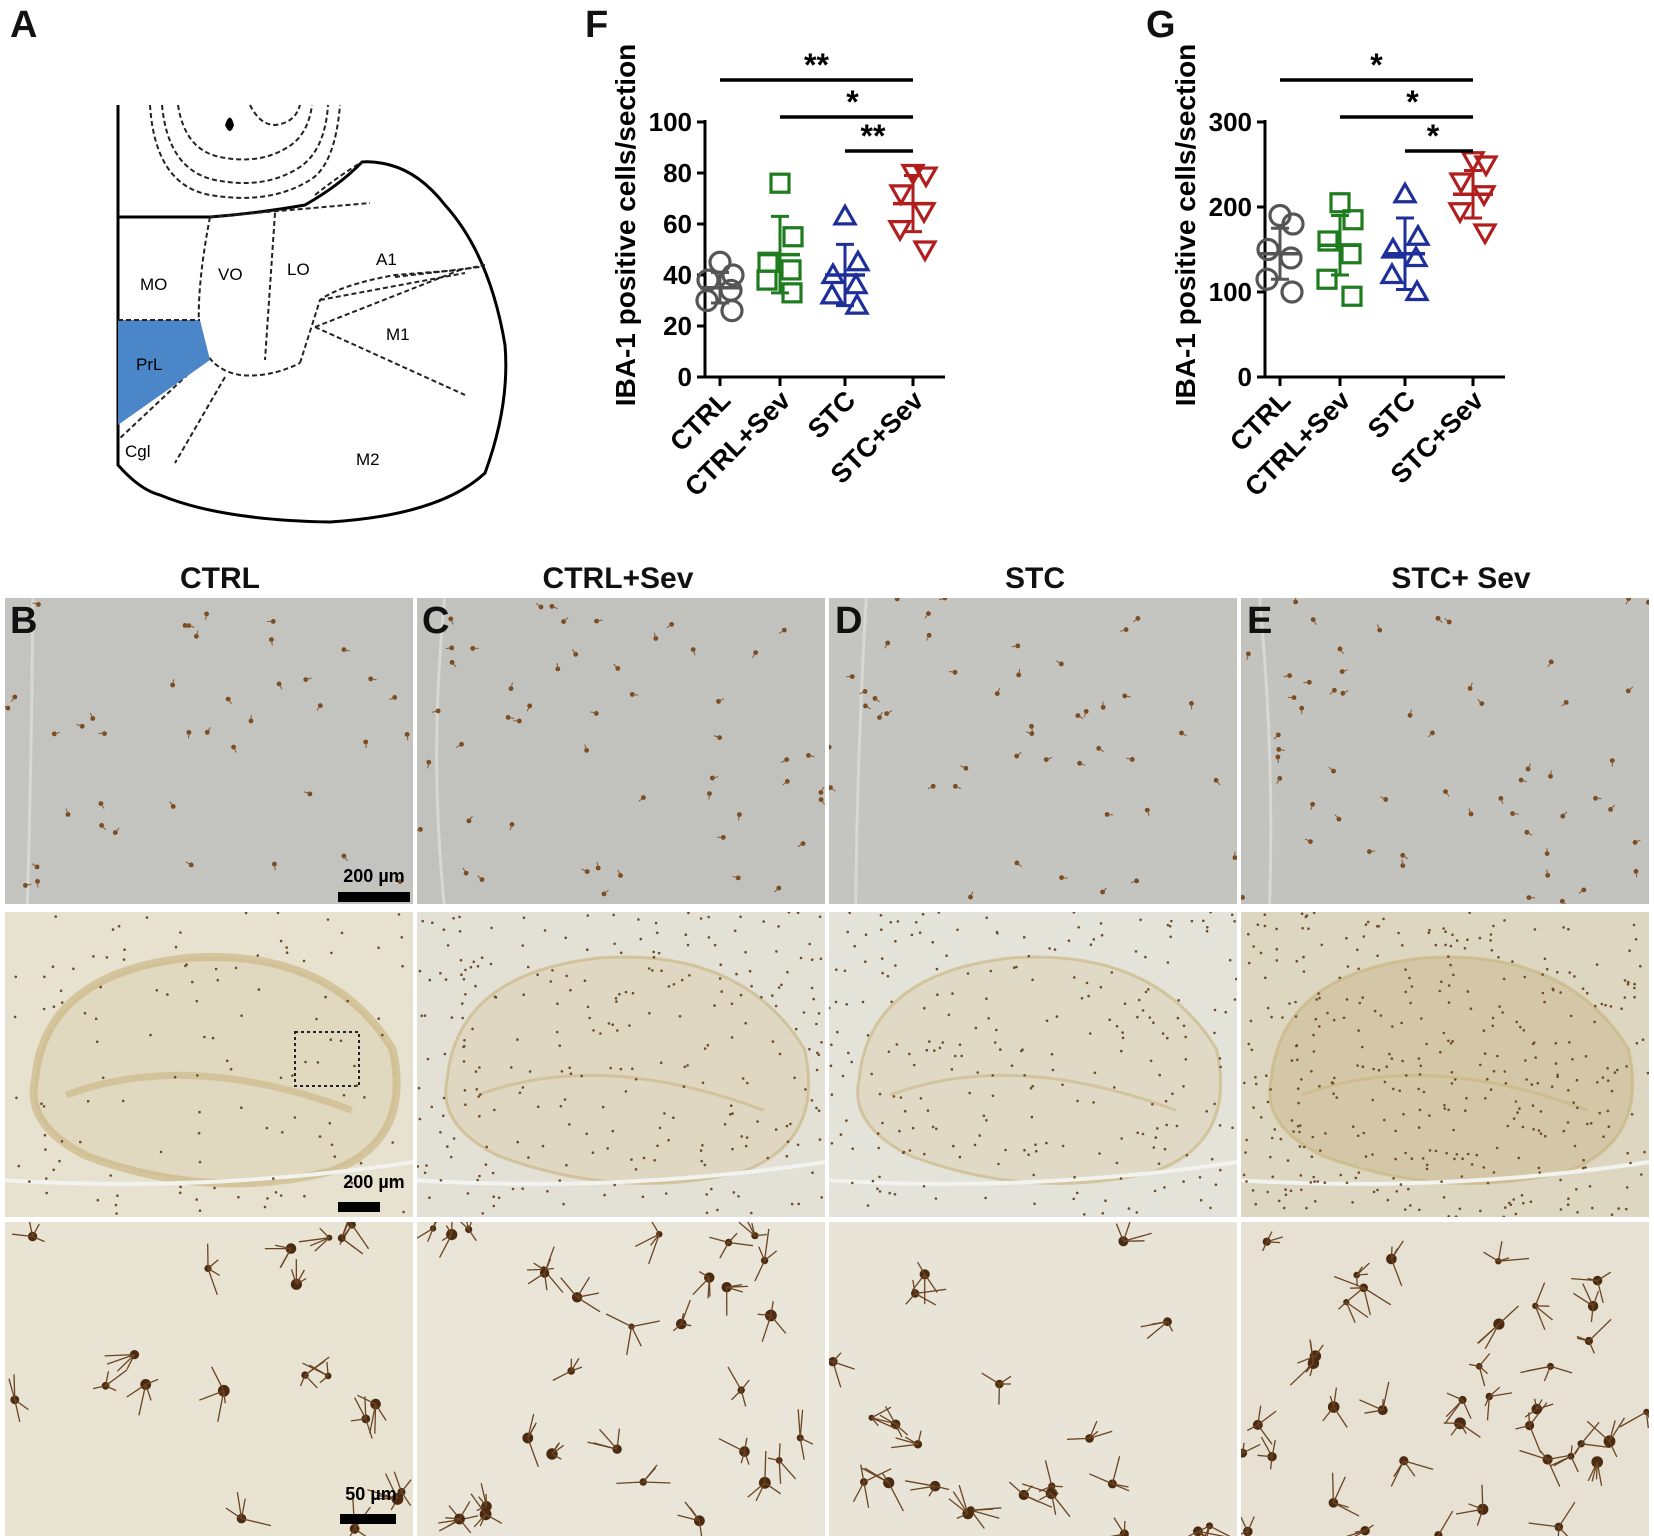  I want to click on f-ytick-label-2: 40, so click(677, 275).